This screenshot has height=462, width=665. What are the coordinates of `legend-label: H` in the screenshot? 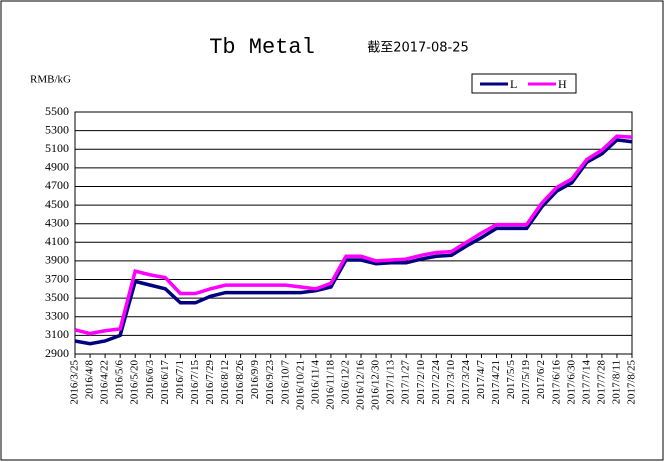 It's located at (562, 84).